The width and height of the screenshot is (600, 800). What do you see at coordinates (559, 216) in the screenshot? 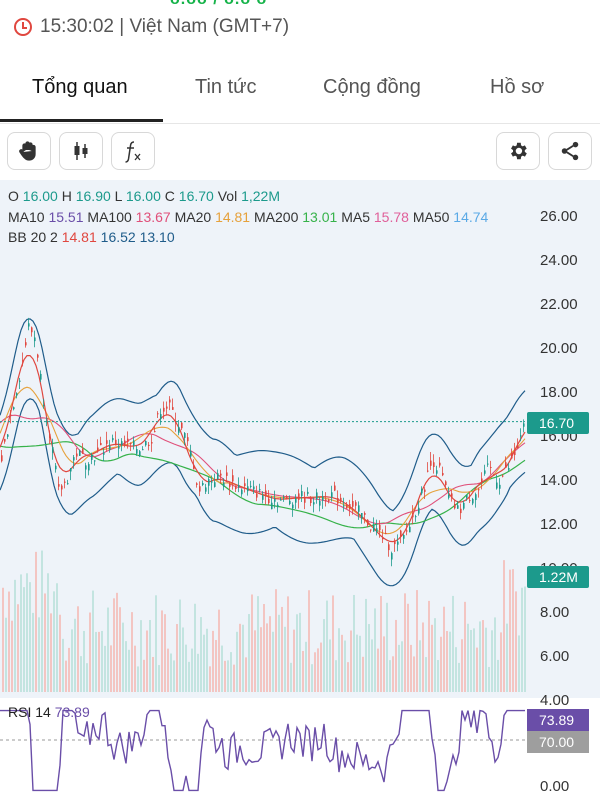
I see `price-tick: 26.00` at bounding box center [559, 216].